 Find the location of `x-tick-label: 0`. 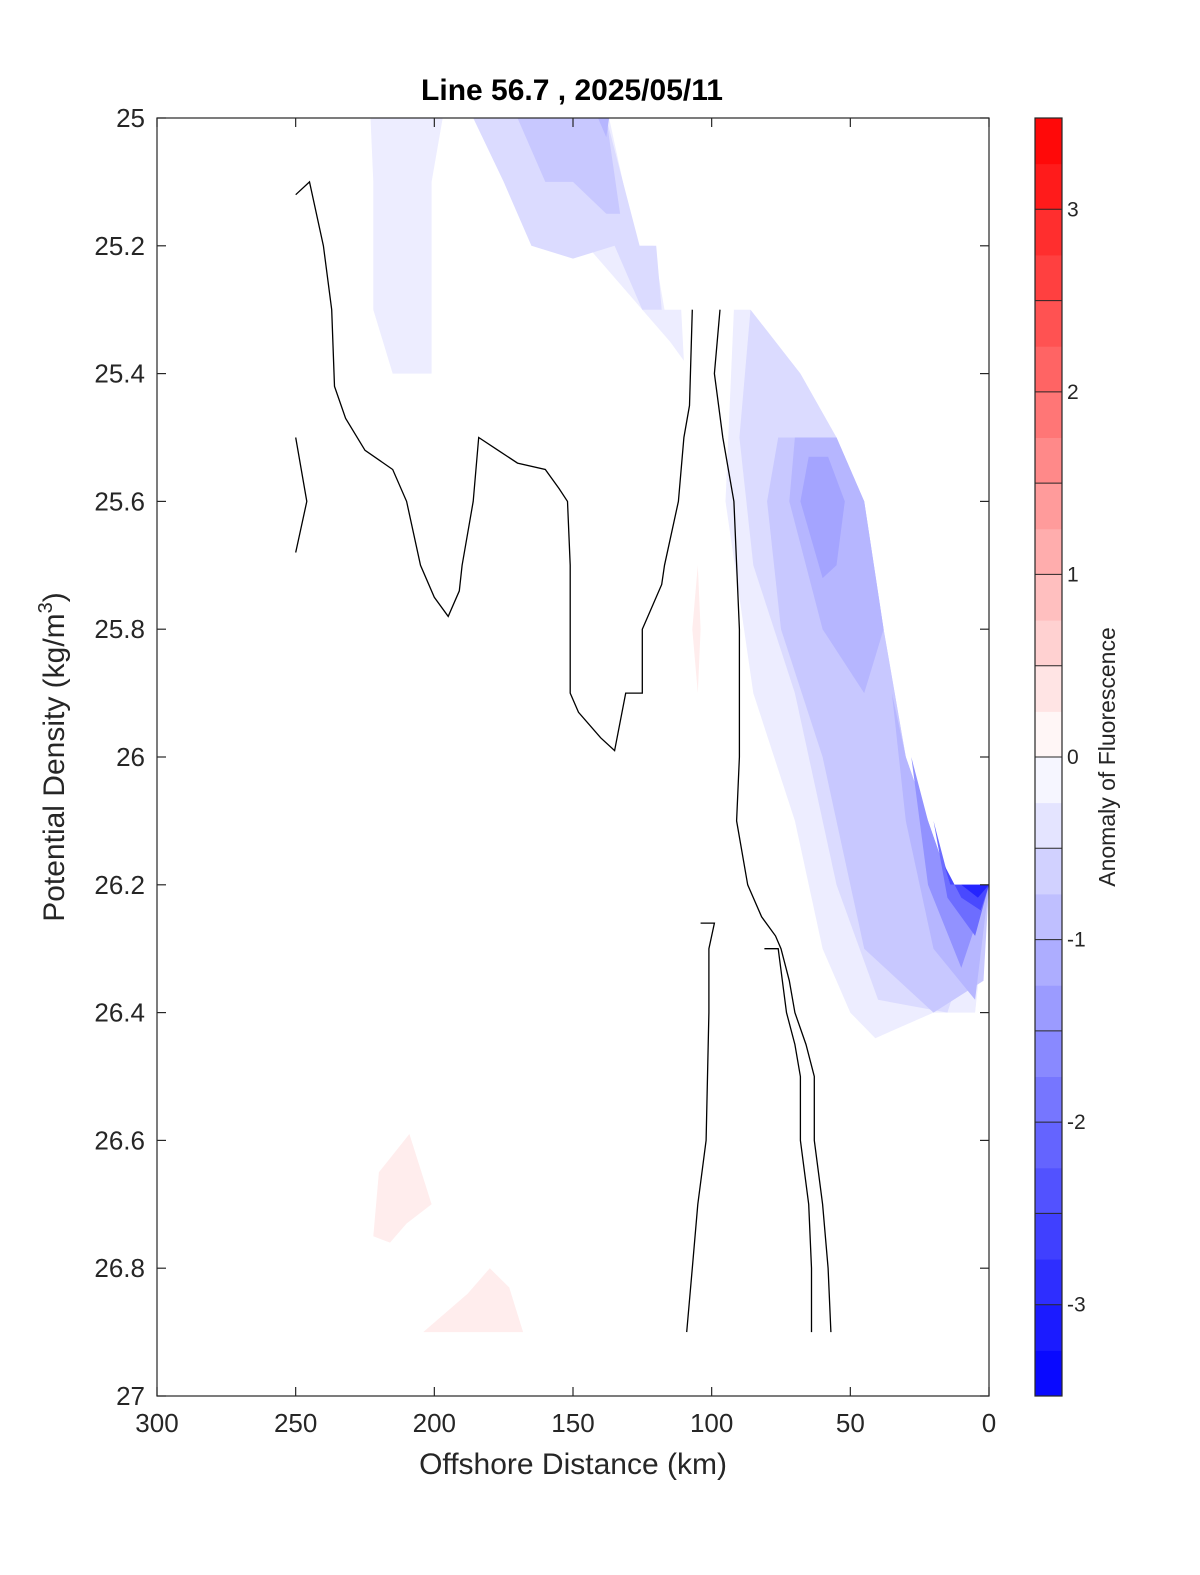

x-tick-label: 0 is located at coordinates (989, 1423).